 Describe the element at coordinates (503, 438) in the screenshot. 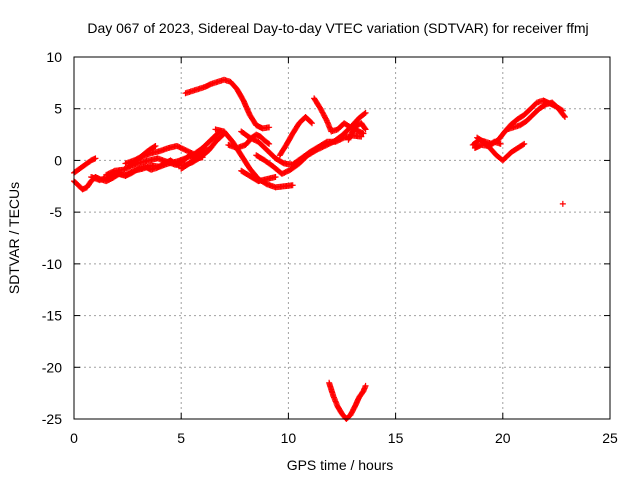

I see `x-tick-label: 20` at that location.